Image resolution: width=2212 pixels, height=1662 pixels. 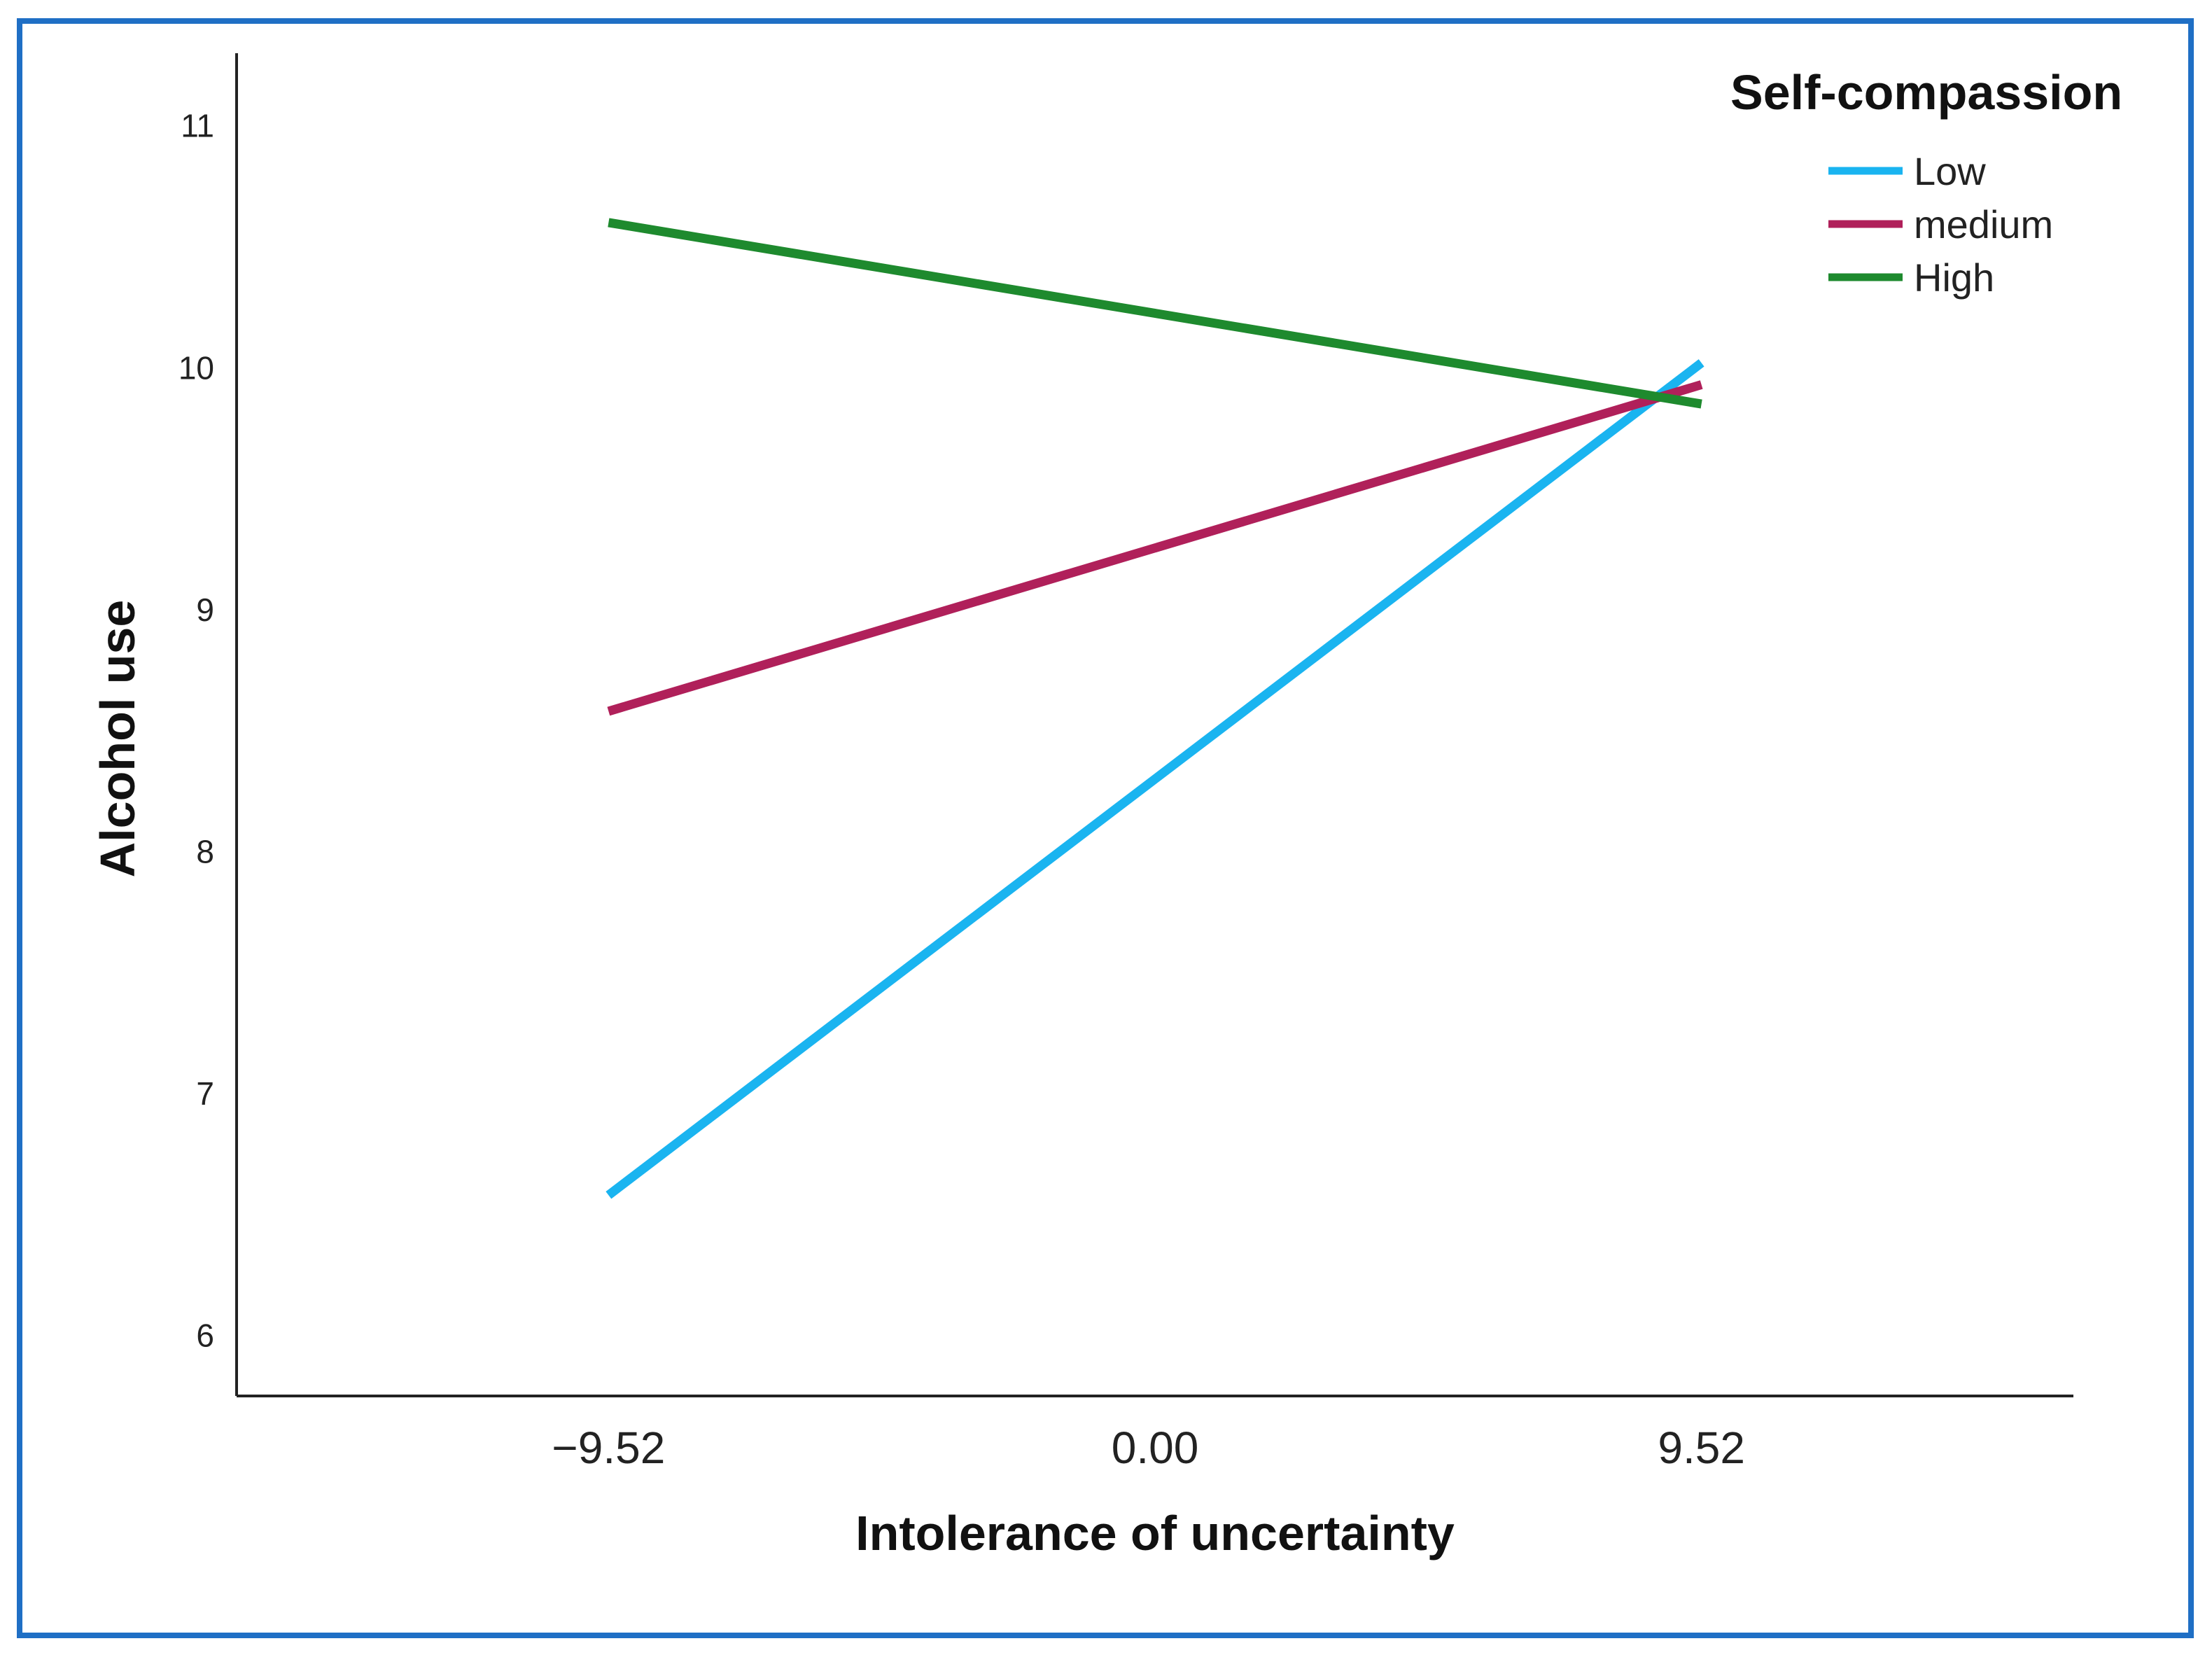 What do you see at coordinates (205, 852) in the screenshot?
I see `y-tick-label: 8` at bounding box center [205, 852].